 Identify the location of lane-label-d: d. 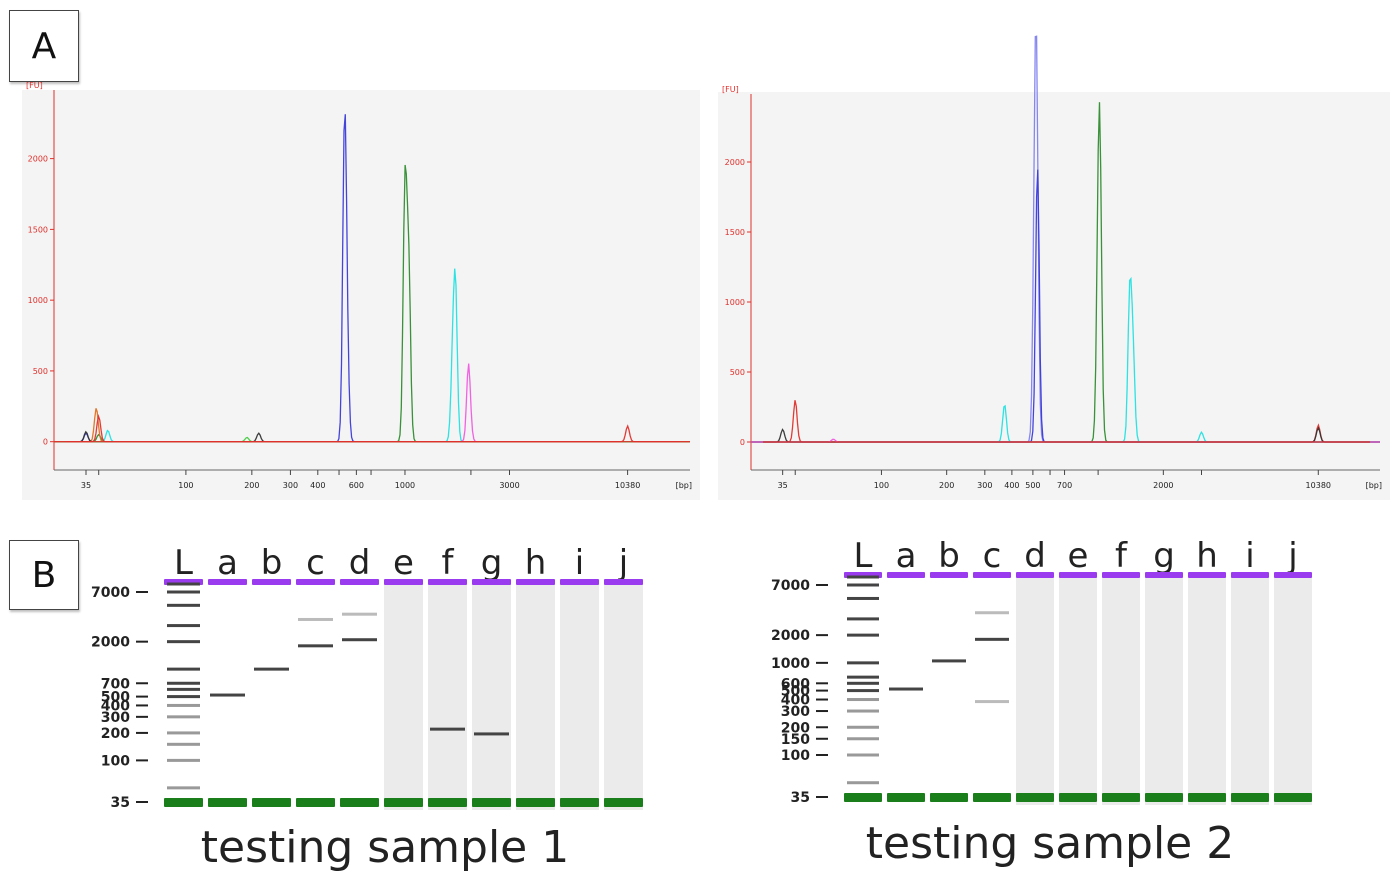
(360, 563).